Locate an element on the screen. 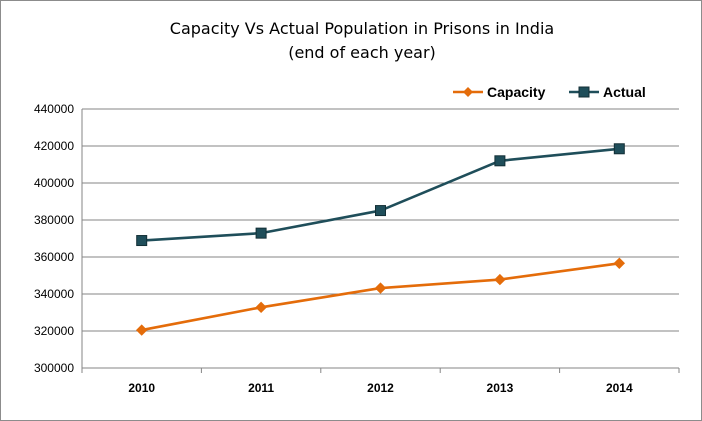 Image resolution: width=702 pixels, height=421 pixels. legend-marker-capacity is located at coordinates (468, 92).